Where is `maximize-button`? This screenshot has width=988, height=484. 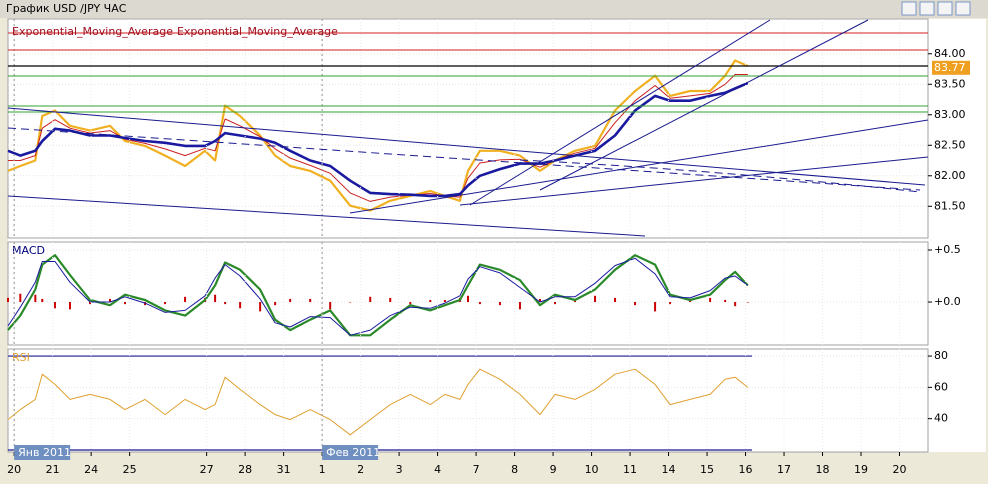
maximize-button is located at coordinates (945, 8).